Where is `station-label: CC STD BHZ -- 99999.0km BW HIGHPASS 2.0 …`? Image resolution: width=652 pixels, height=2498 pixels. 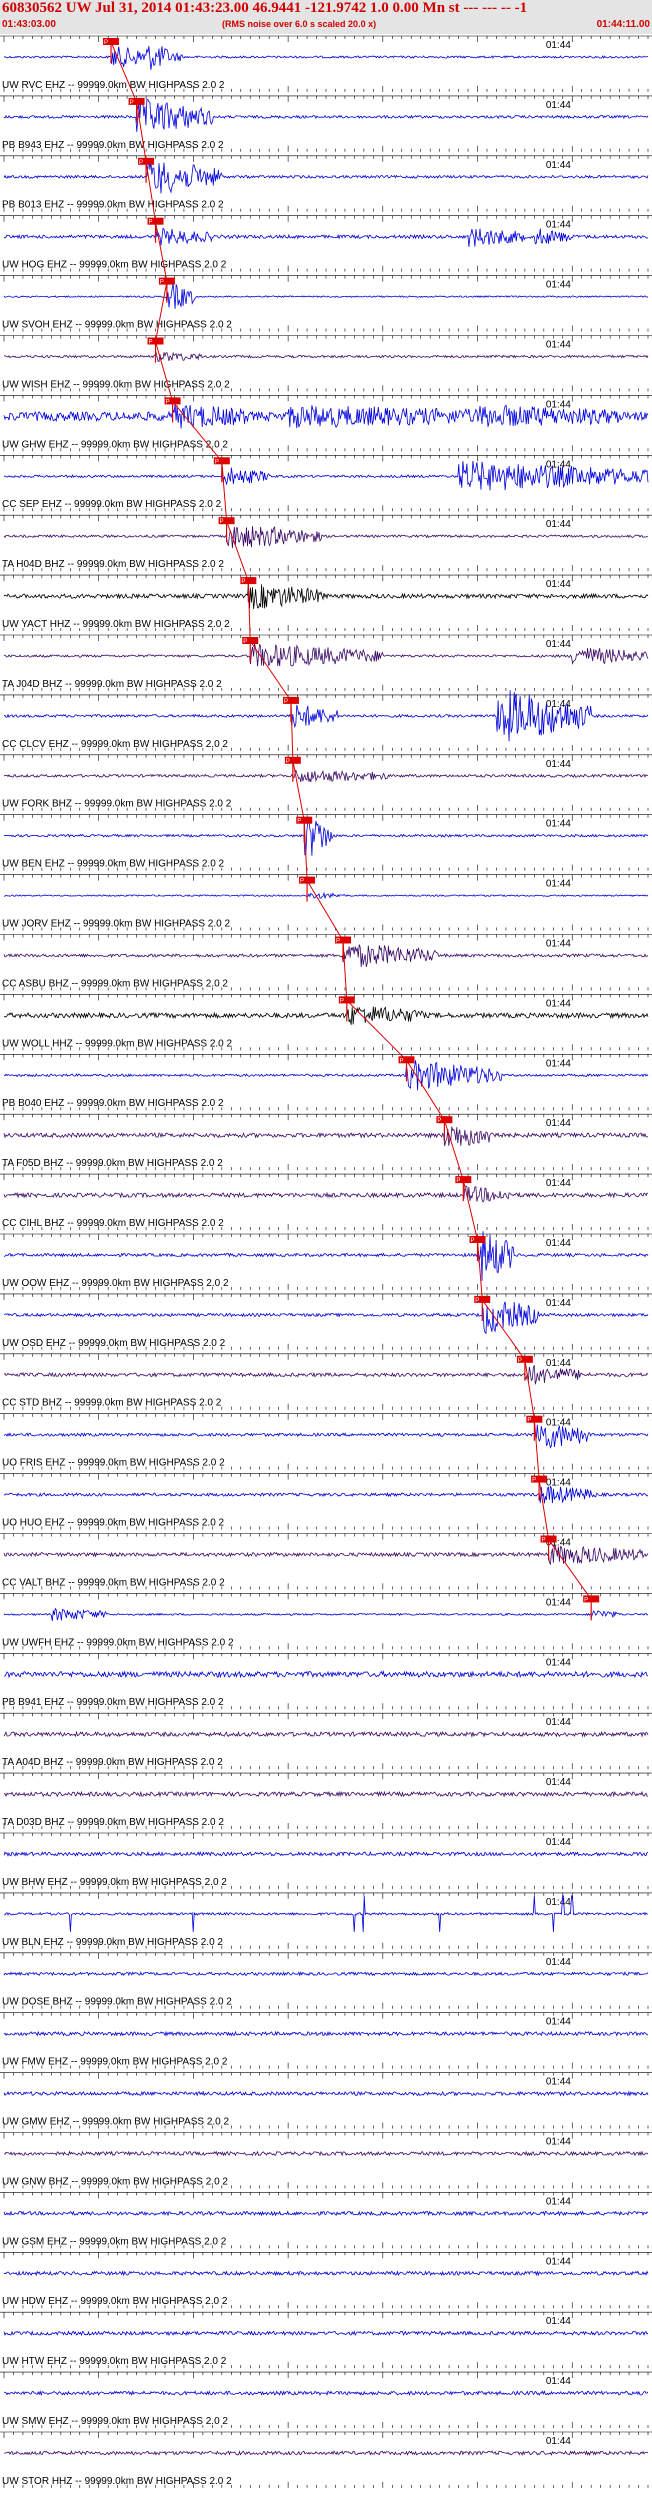
station-label: CC STD BHZ -- 99999.0km BW HIGHPASS 2.0 … is located at coordinates (112, 1403).